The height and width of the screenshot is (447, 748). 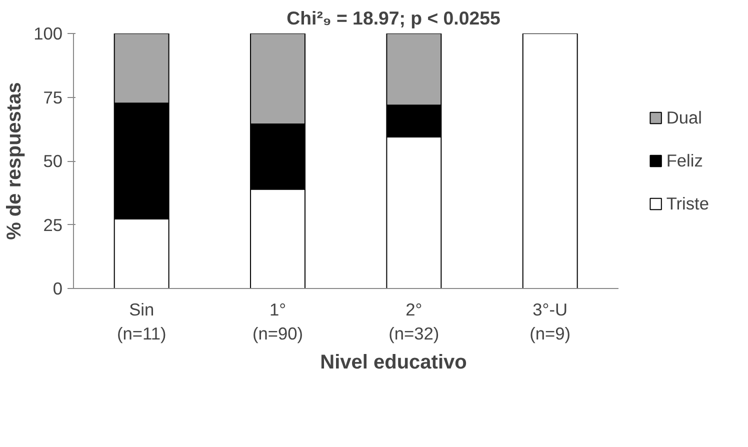 What do you see at coordinates (684, 117) in the screenshot?
I see `legend-label: Dual` at bounding box center [684, 117].